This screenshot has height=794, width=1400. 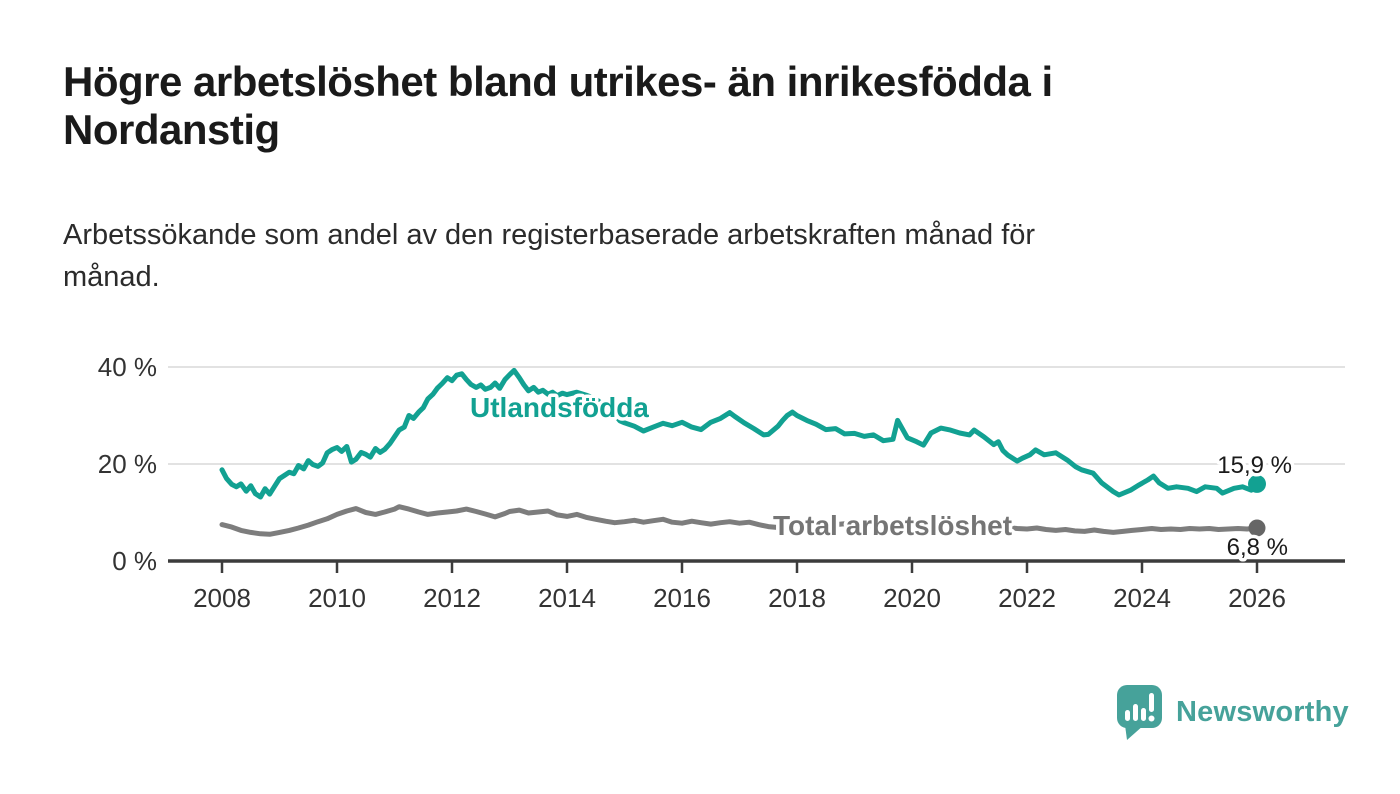 I want to click on series-label-utlandsfodda: Utlandsfödda, so click(x=559, y=407).